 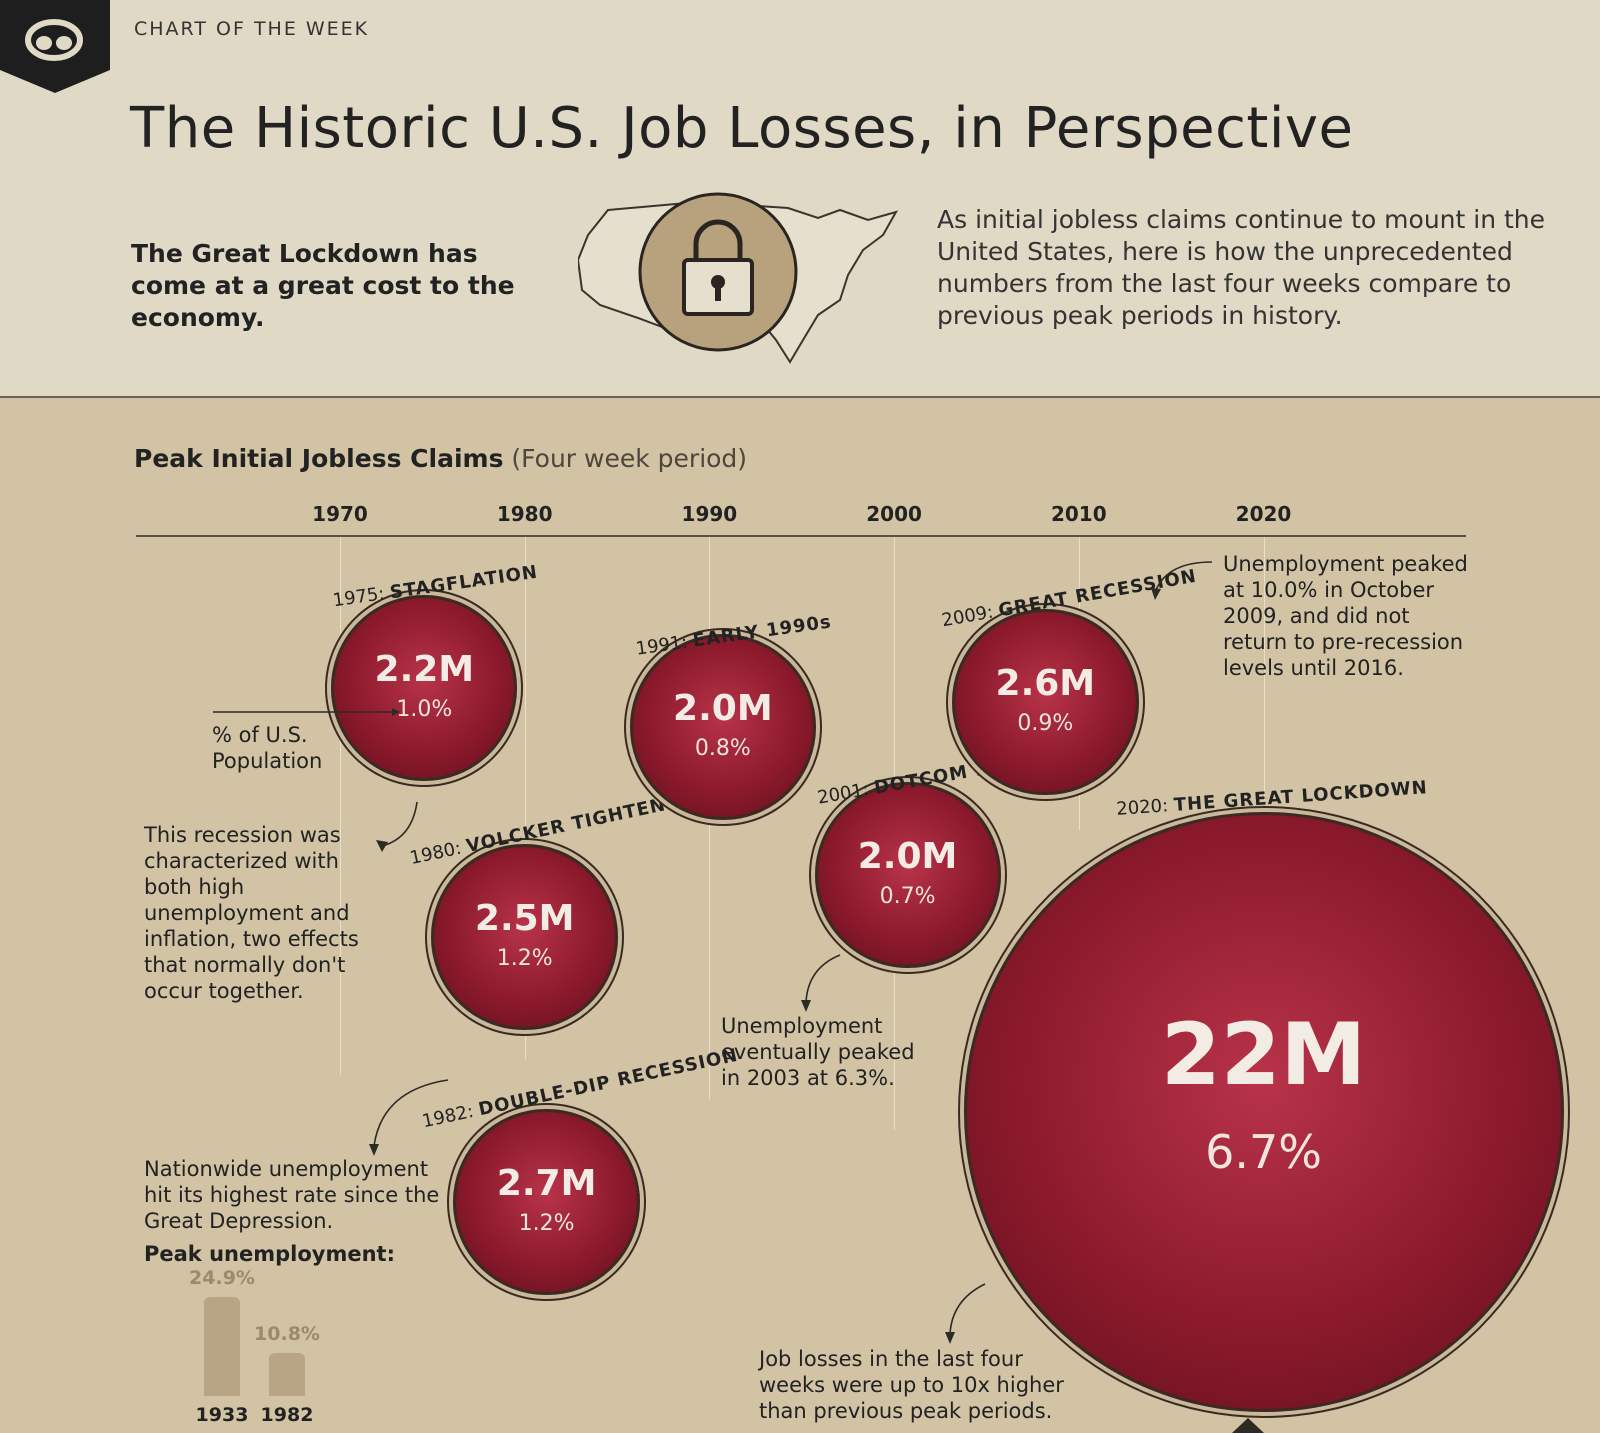 I want to click on bubble-value-1980: 2.5M, so click(x=524, y=918).